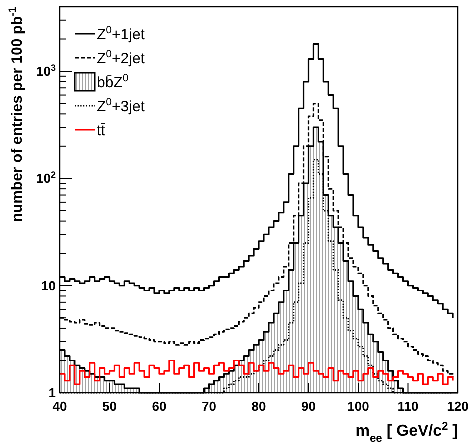 The height and width of the screenshot is (442, 475). I want to click on x-tick-label: 110, so click(408, 406).